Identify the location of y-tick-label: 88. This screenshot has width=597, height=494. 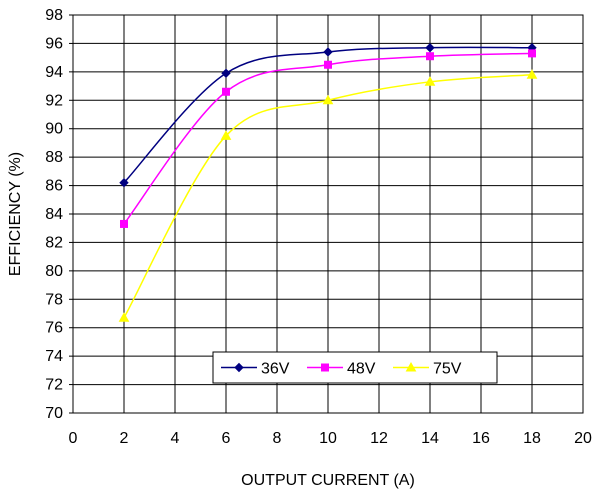
(54, 157).